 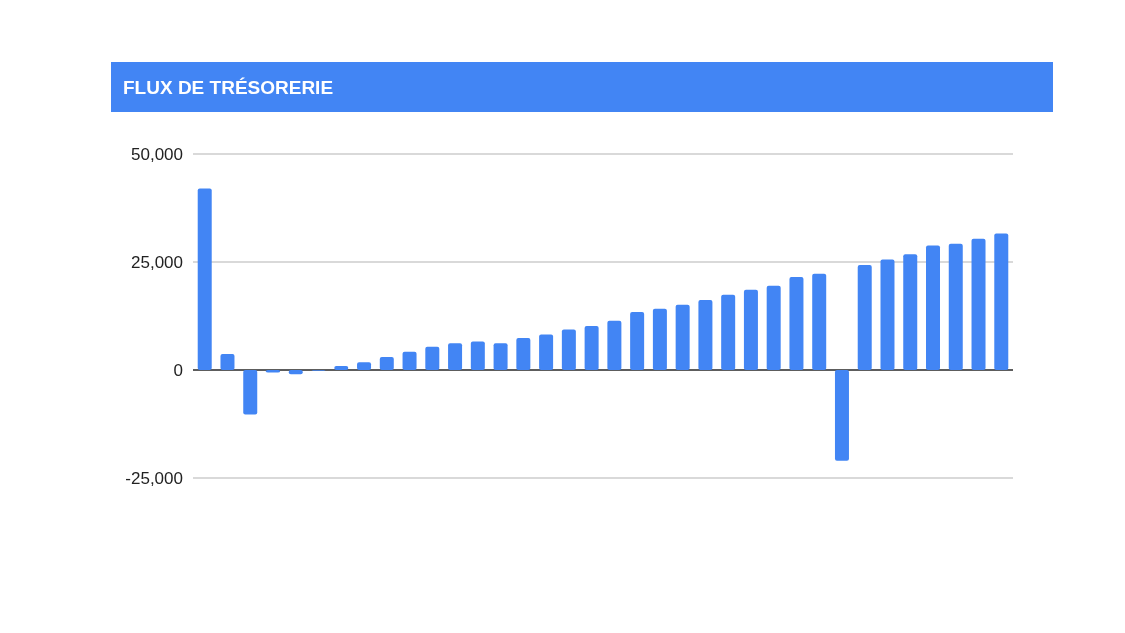 I want to click on y-tick-label: -25,000, so click(x=154, y=478).